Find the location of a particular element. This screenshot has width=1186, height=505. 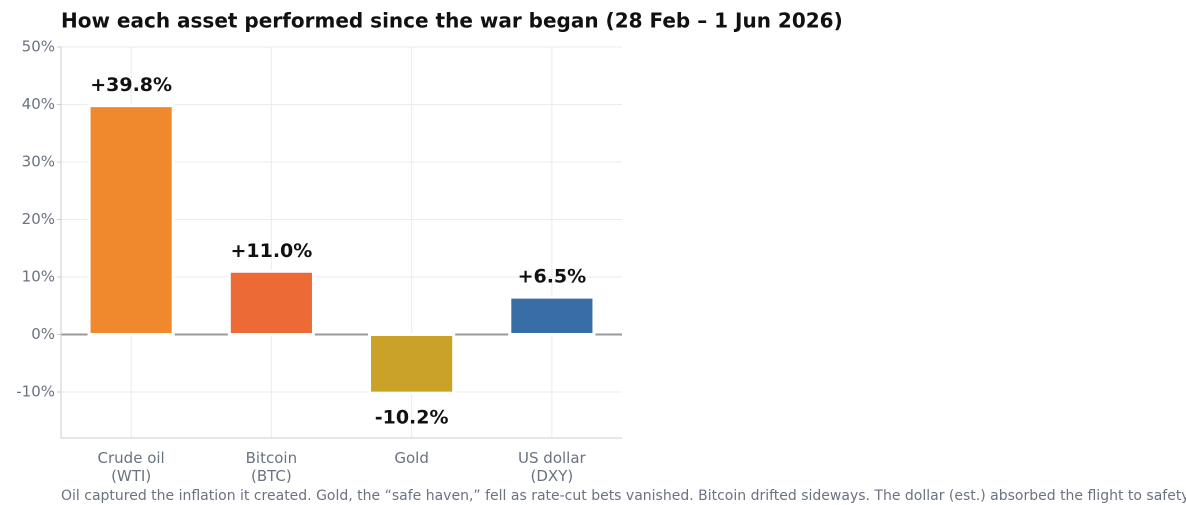

x-tick-label-line: US dollar is located at coordinates (552, 458).